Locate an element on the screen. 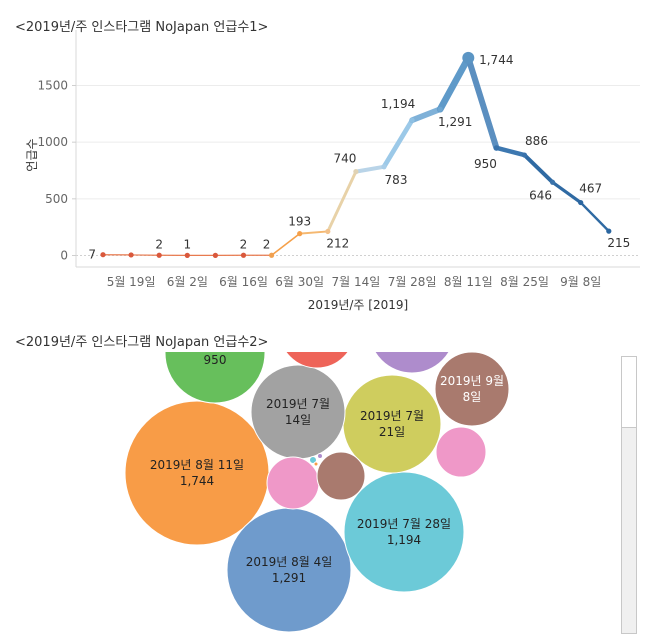  x-tick-label: 5월 19일 is located at coordinates (131, 282).